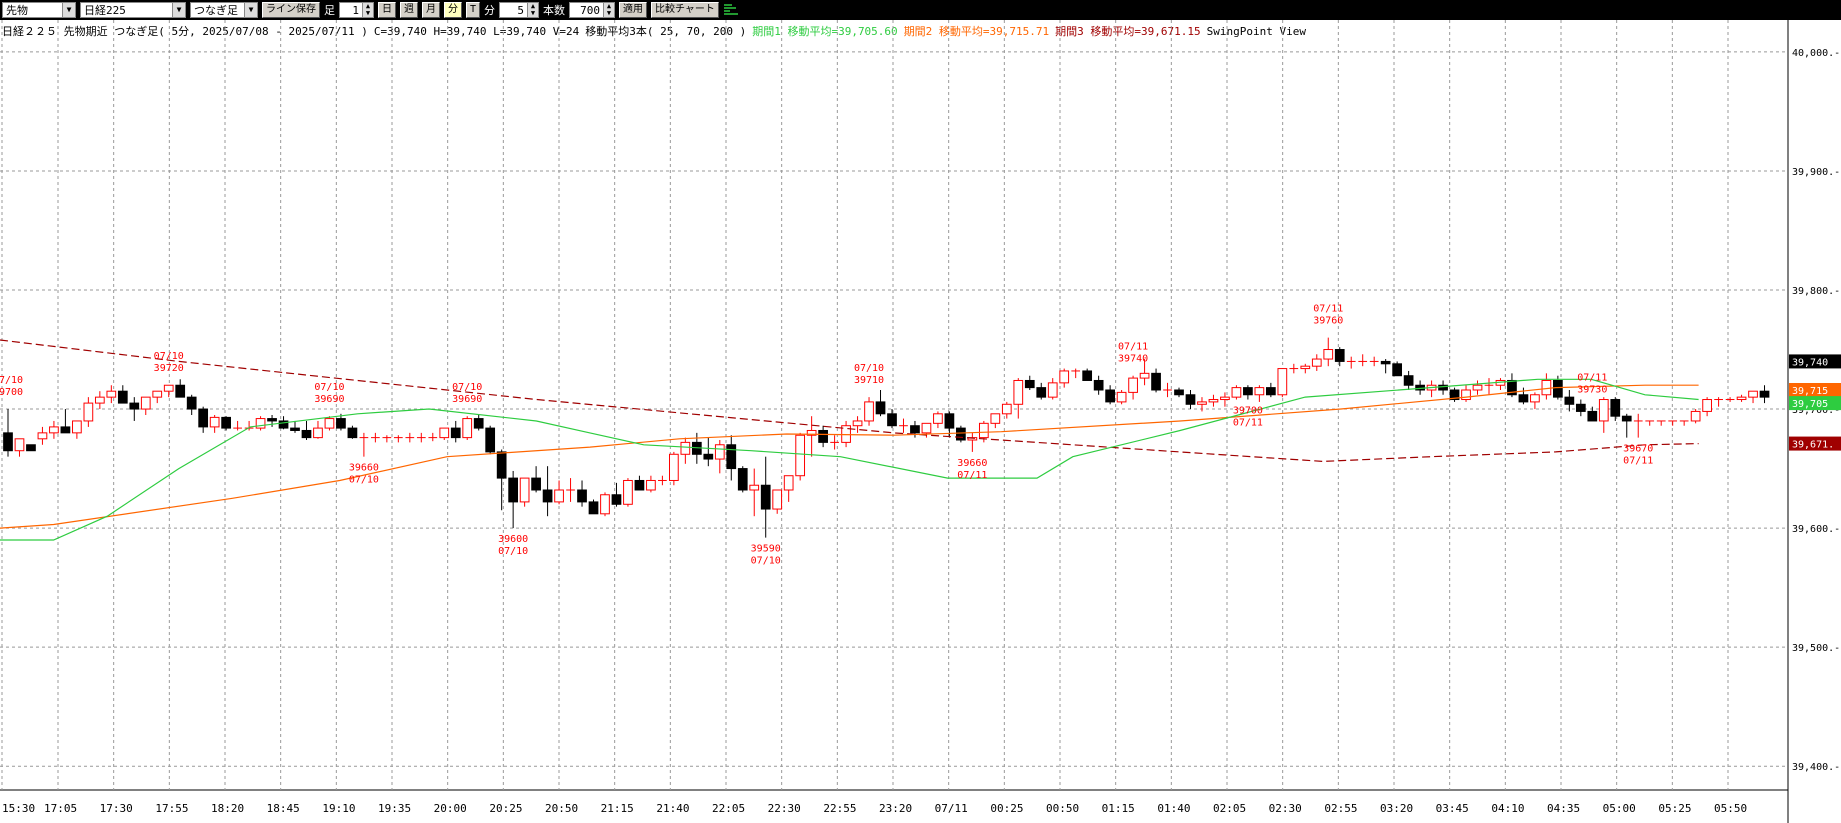 The height and width of the screenshot is (823, 1841). I want to click on chart-settings-icon, so click(732, 10).